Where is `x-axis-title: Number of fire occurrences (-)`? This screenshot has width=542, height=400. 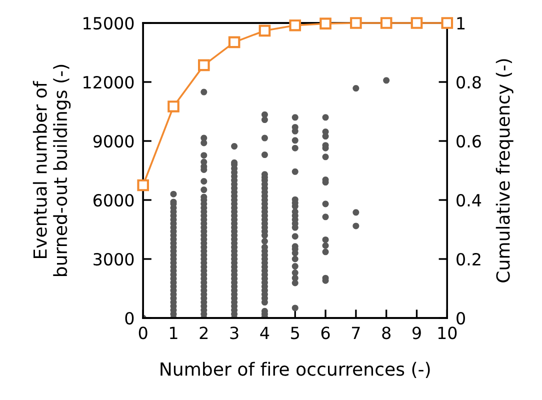 x-axis-title: Number of fire occurrences (-) is located at coordinates (295, 370).